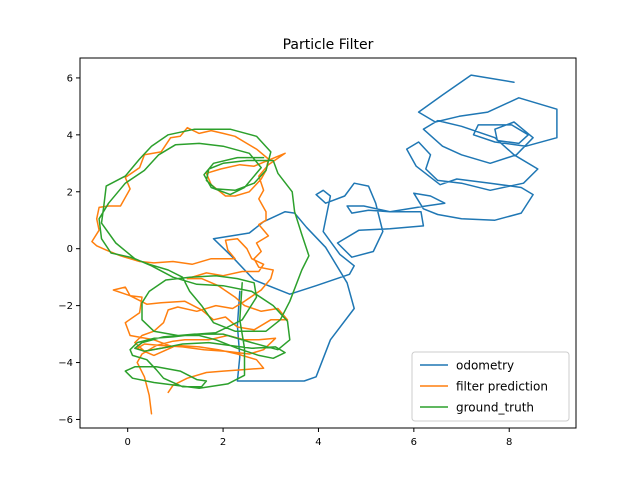  I want to click on legend-label: odometry, so click(485, 366).